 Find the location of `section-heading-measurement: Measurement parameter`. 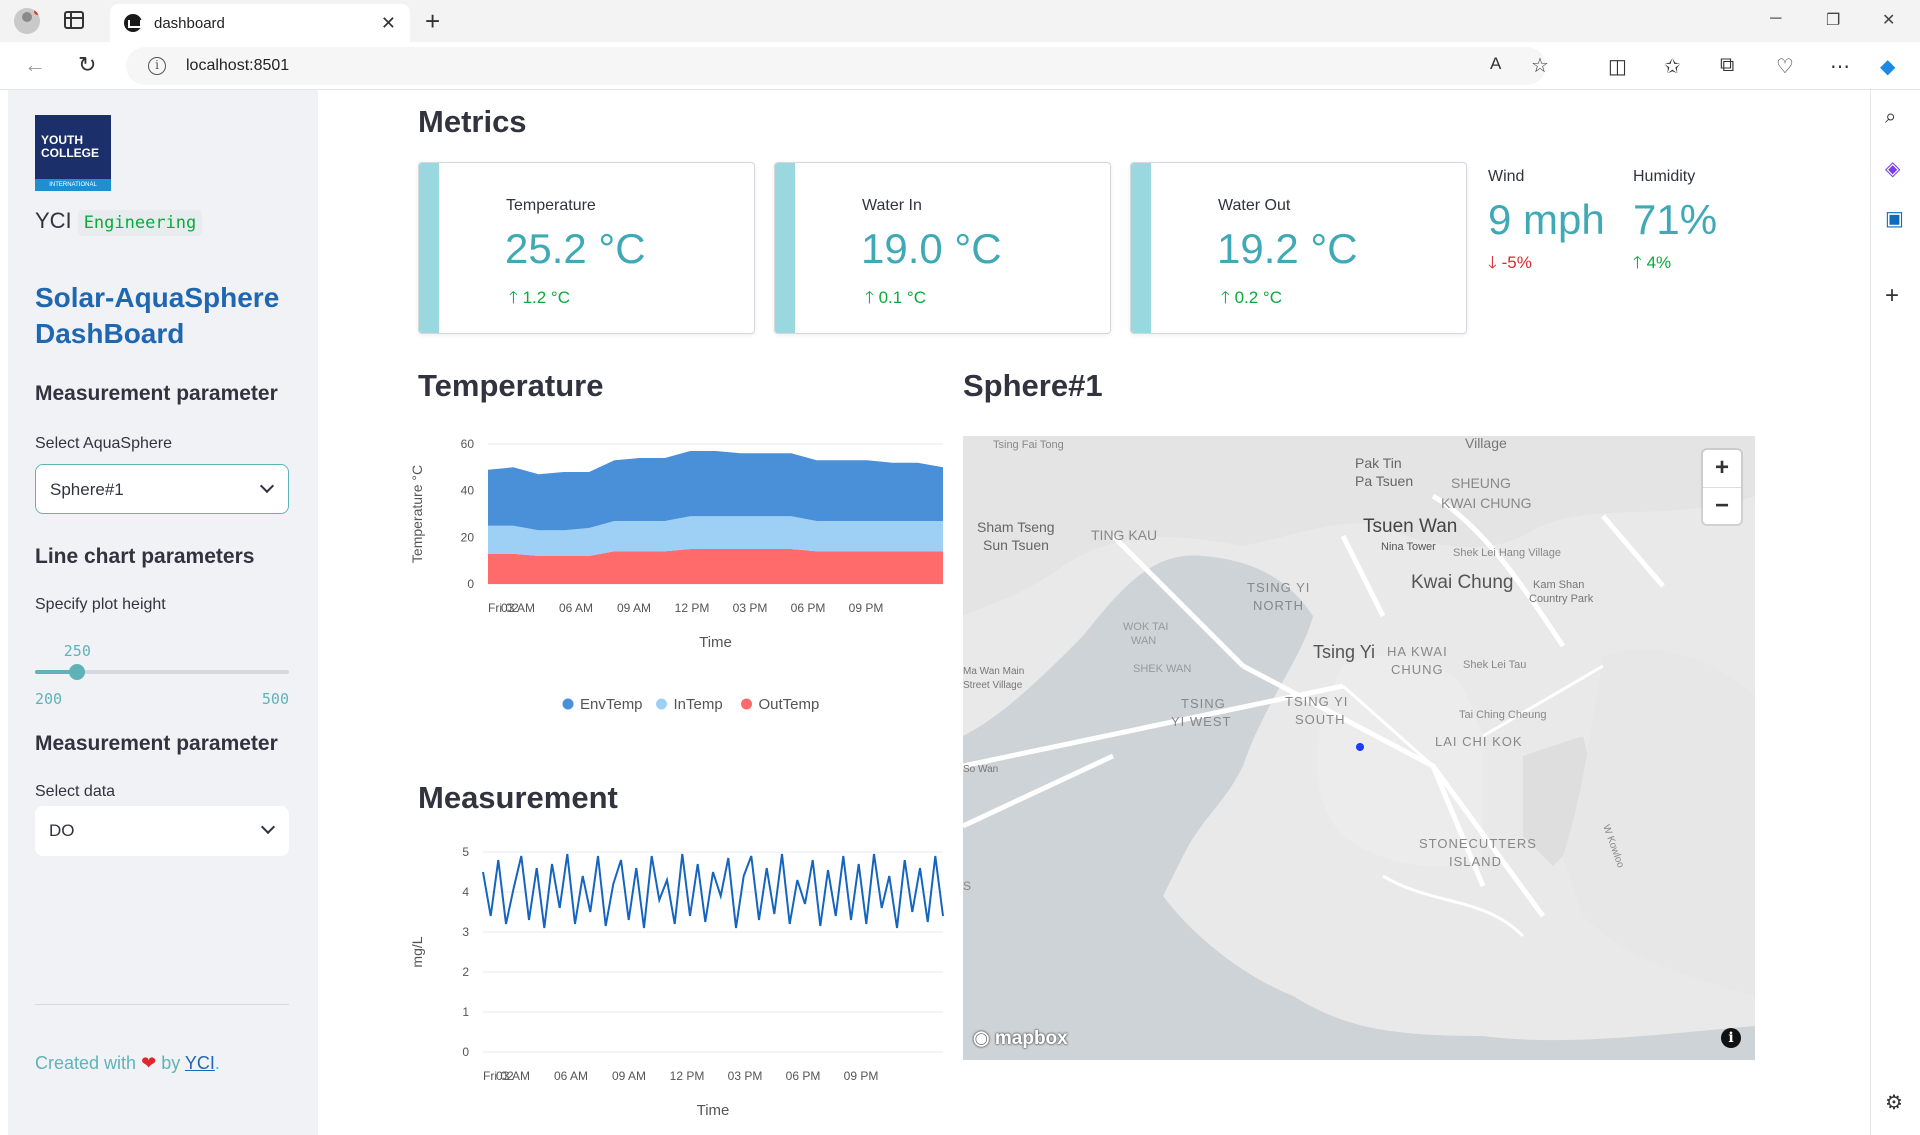

section-heading-measurement: Measurement parameter is located at coordinates (156, 393).